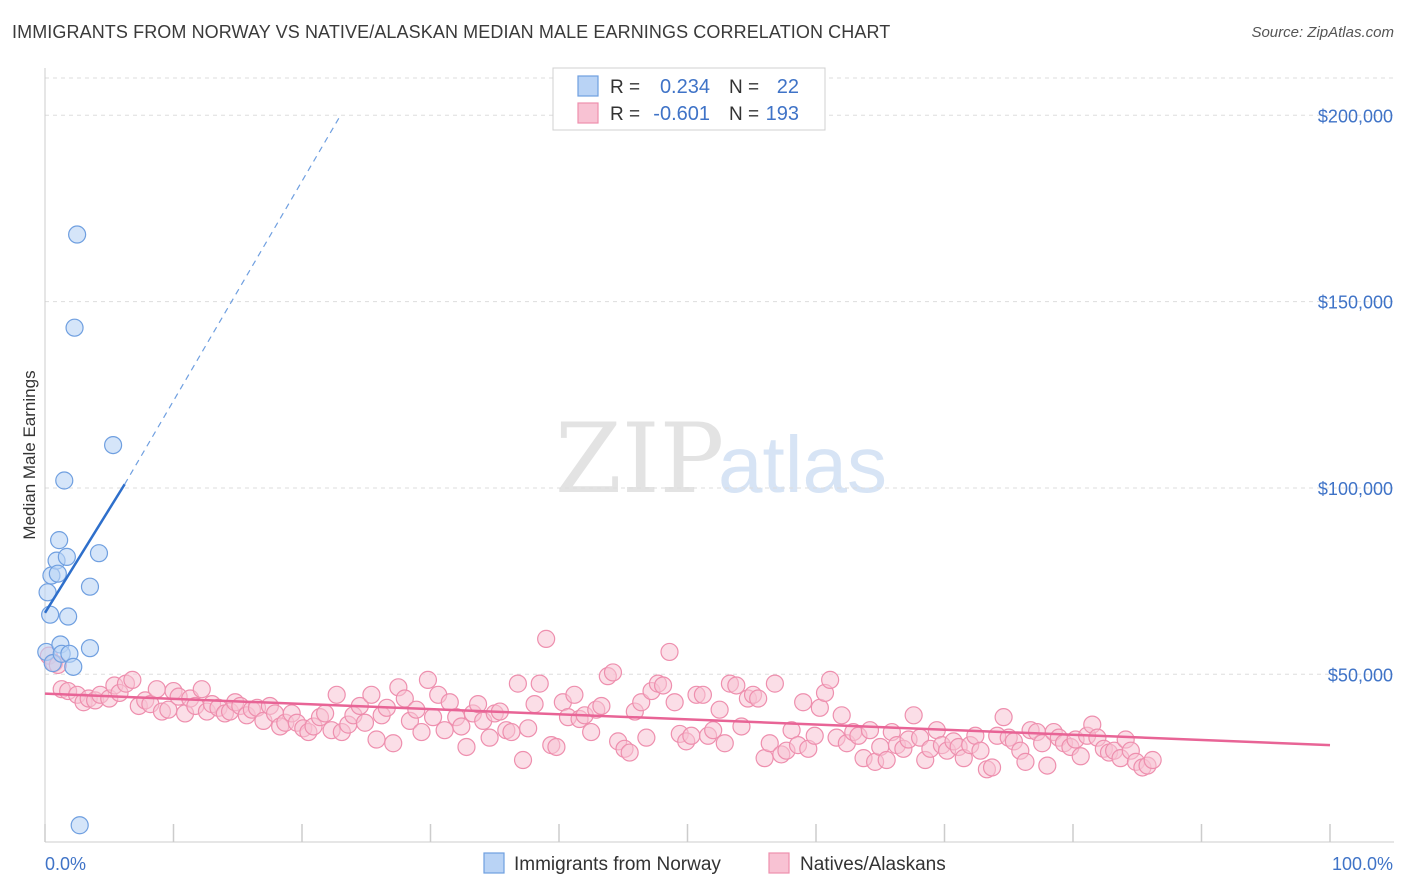 This screenshot has width=1406, height=892. What do you see at coordinates (681, 114) in the screenshot?
I see `legend-r-value-native: -0.601` at bounding box center [681, 114].